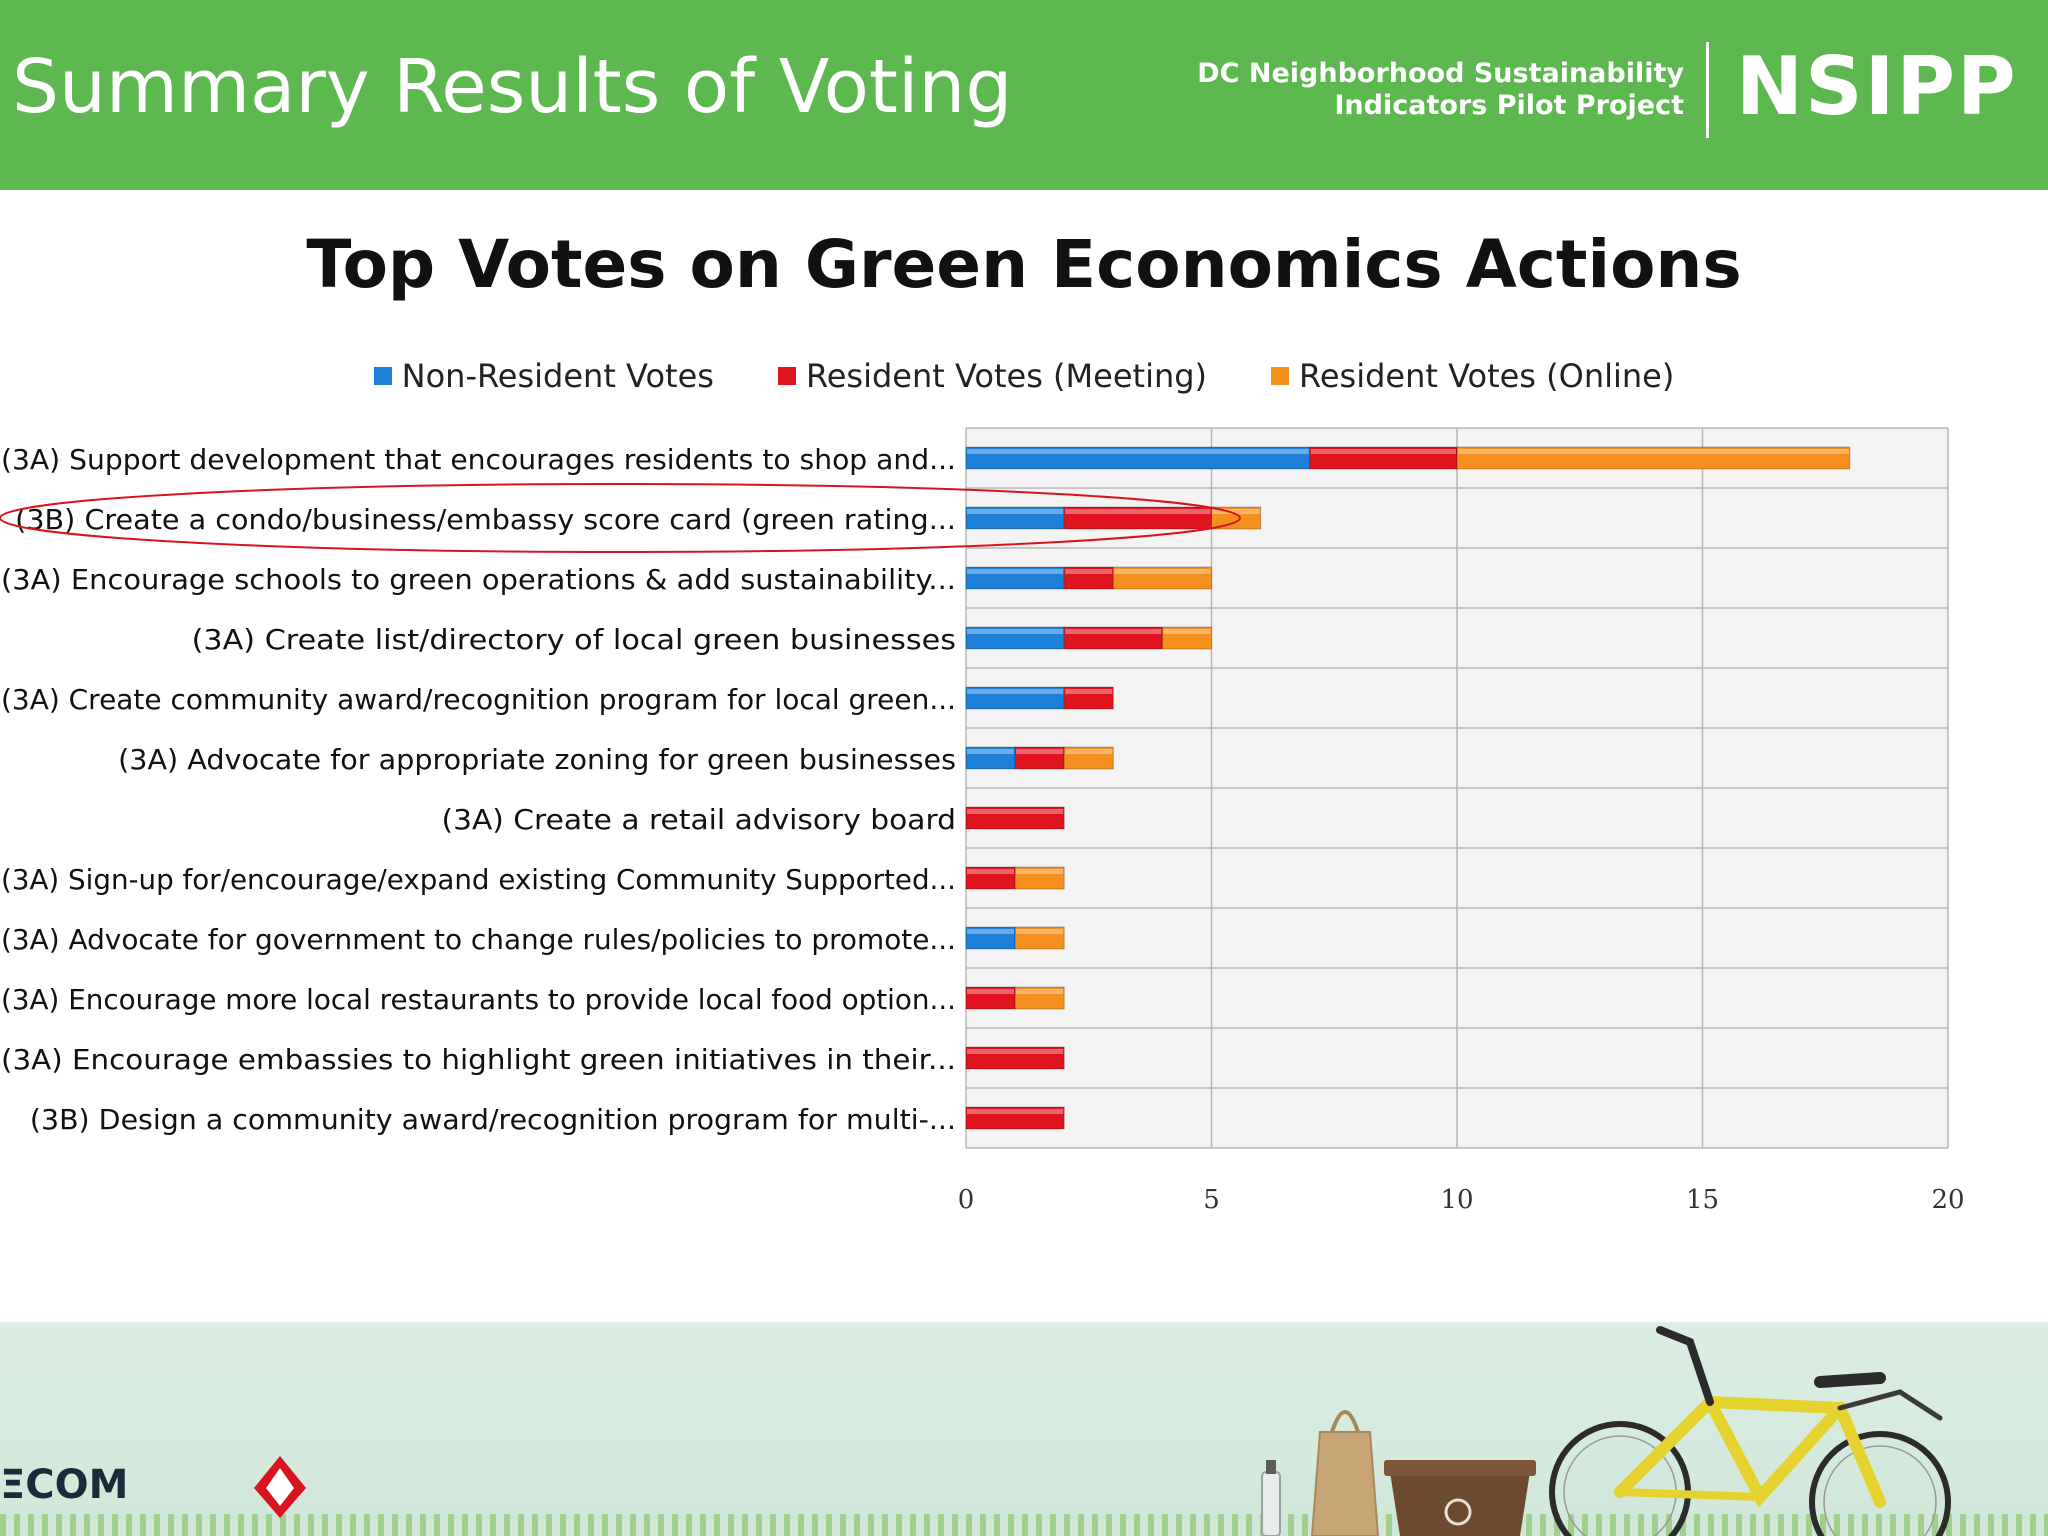 Image resolution: width=2048 pixels, height=1536 pixels. What do you see at coordinates (1750, 1431) in the screenshot?
I see `bicycle-illustration` at bounding box center [1750, 1431].